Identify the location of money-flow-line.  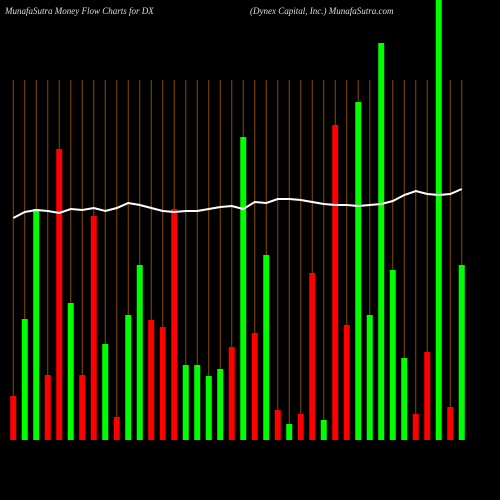
(237, 203).